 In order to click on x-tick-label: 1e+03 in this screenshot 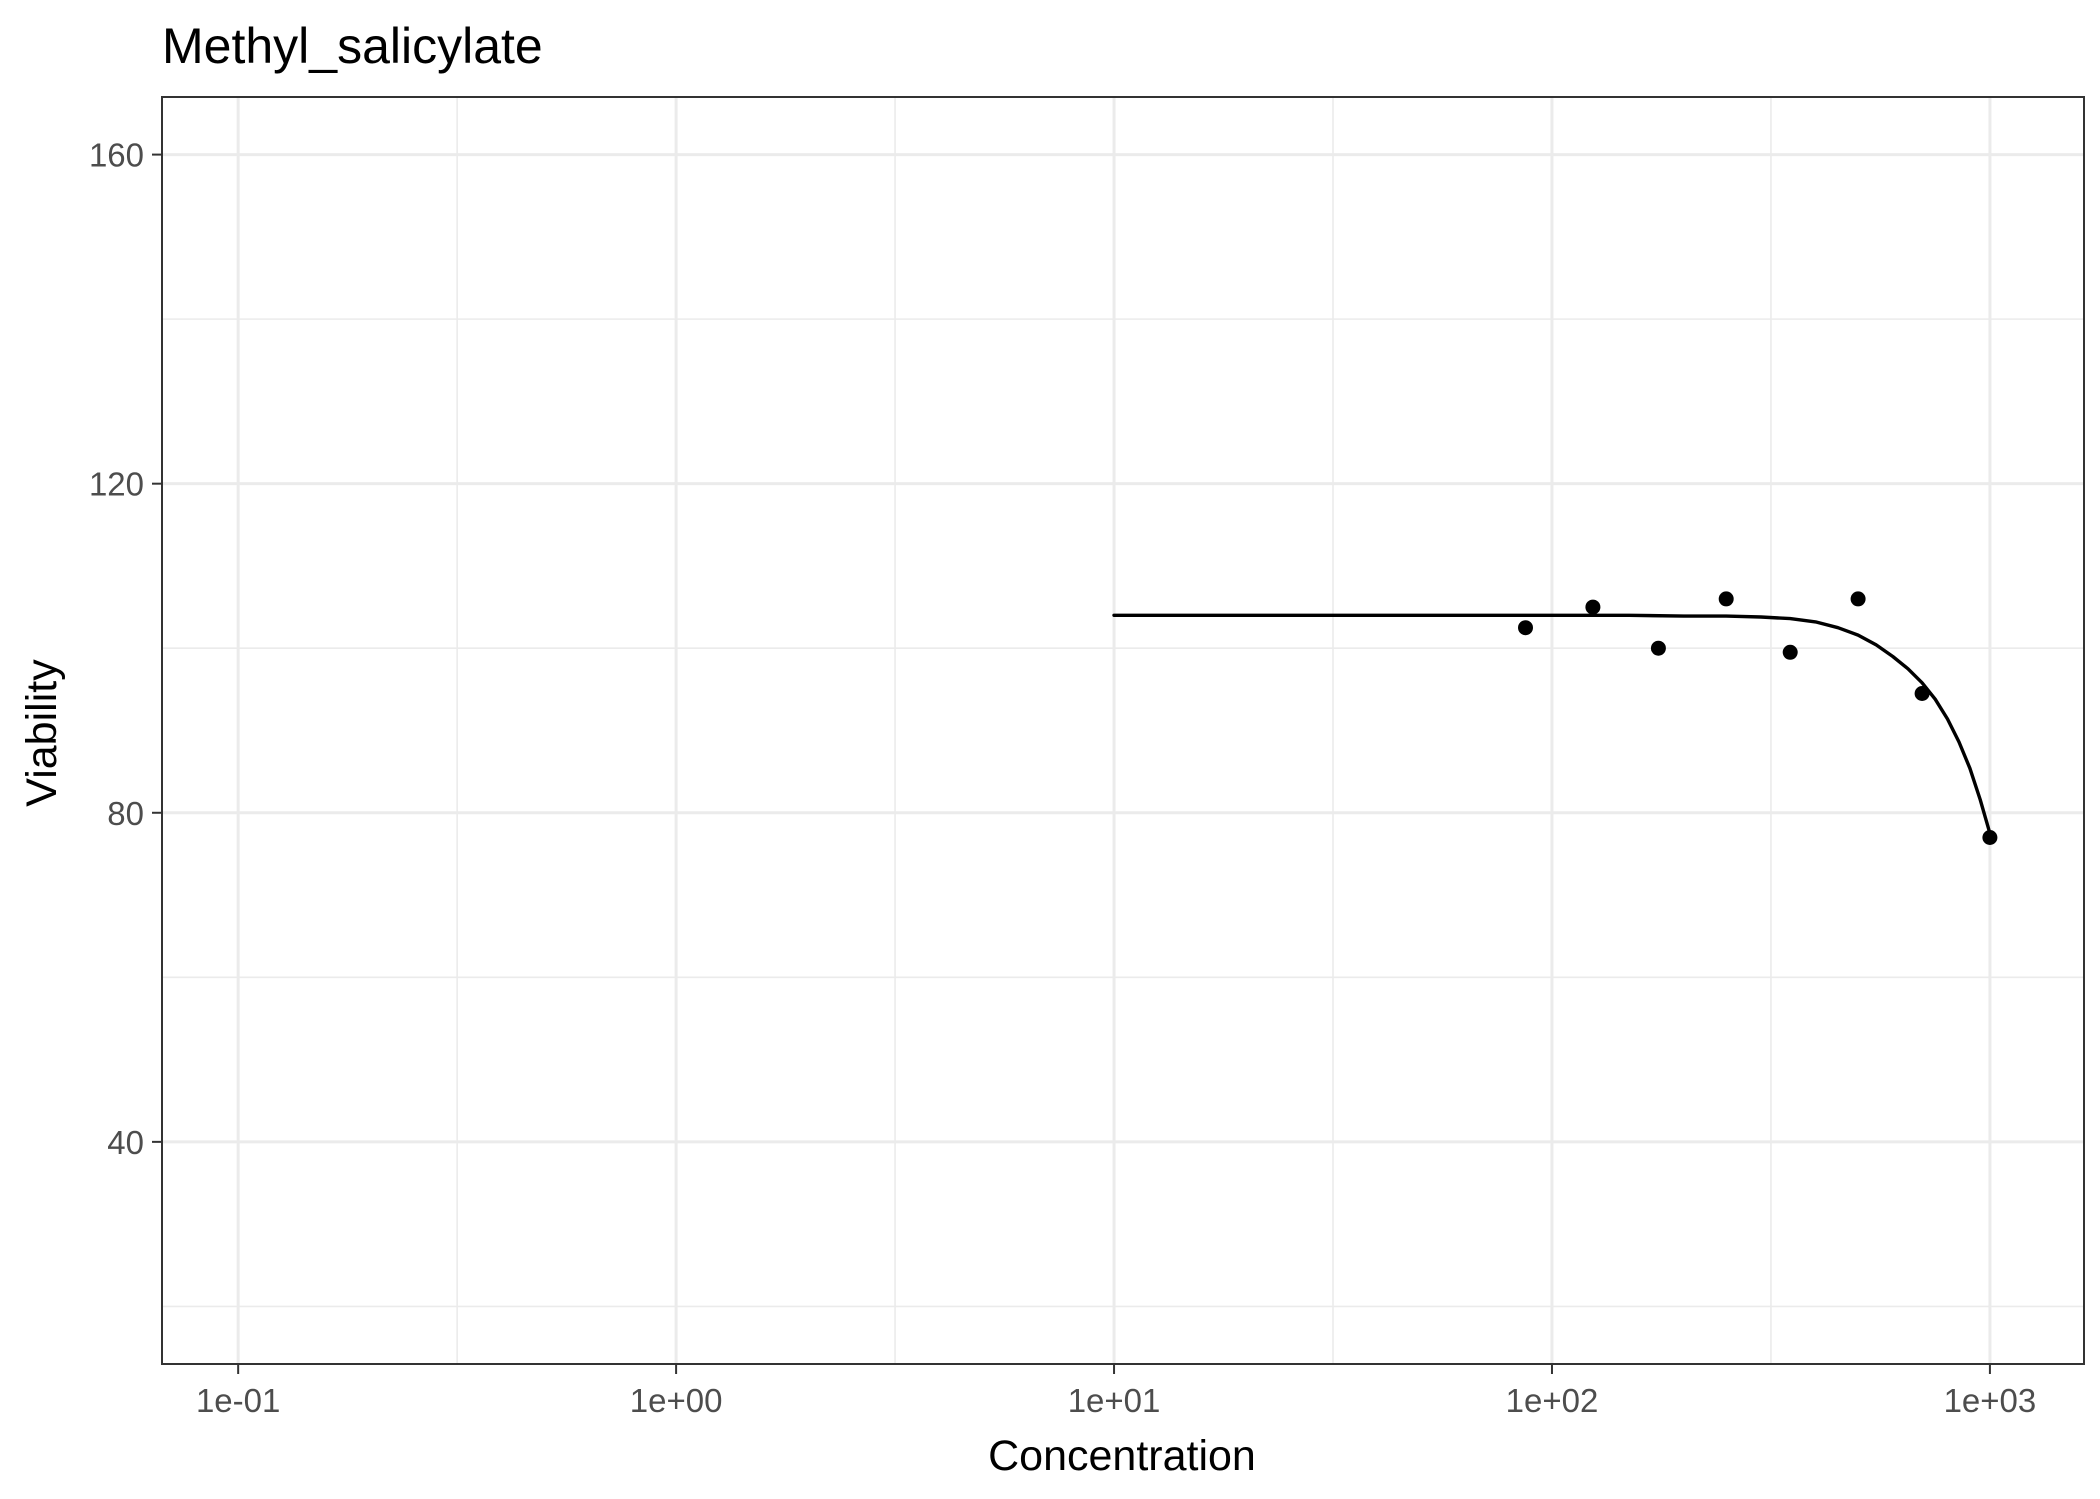, I will do `click(1990, 1400)`.